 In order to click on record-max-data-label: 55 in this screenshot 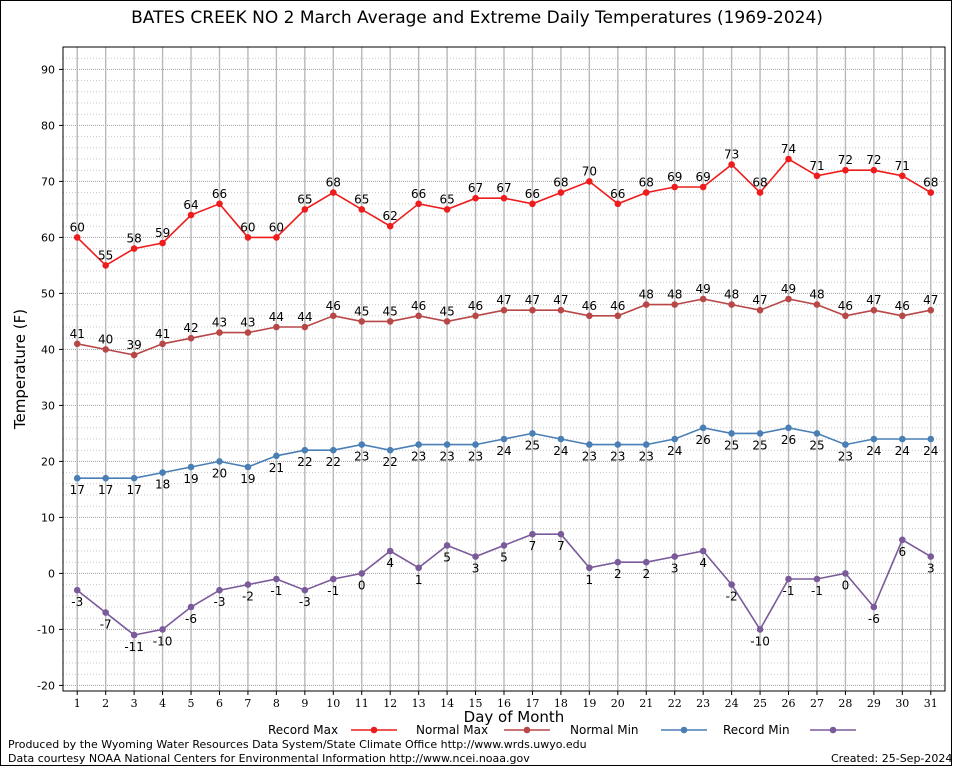, I will do `click(105, 255)`.